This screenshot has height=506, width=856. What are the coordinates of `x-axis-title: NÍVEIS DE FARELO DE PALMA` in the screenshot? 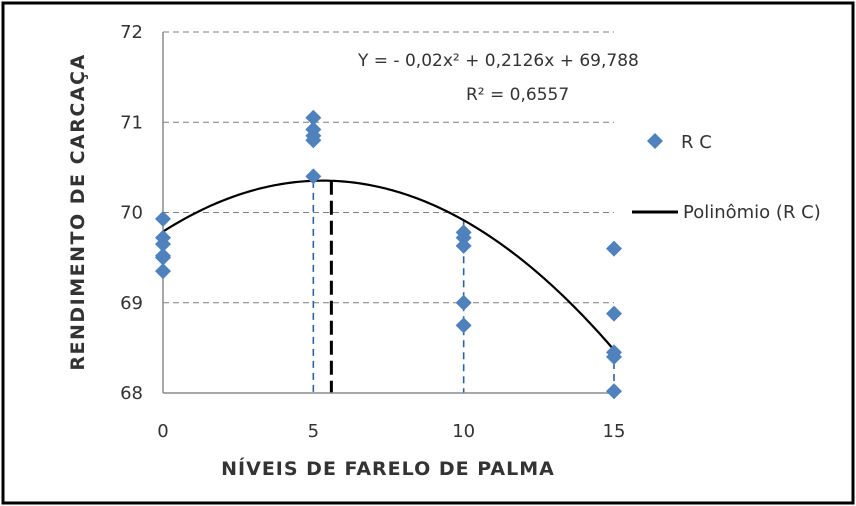 It's located at (388, 468).